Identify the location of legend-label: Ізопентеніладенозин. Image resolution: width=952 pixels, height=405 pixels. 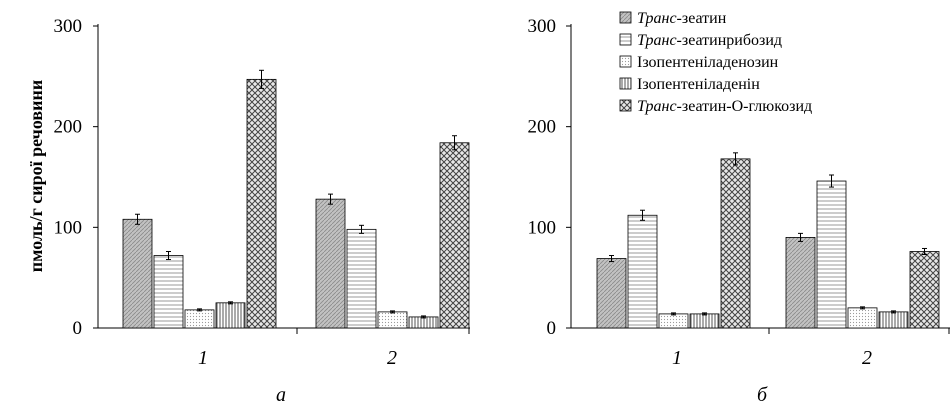
(708, 62).